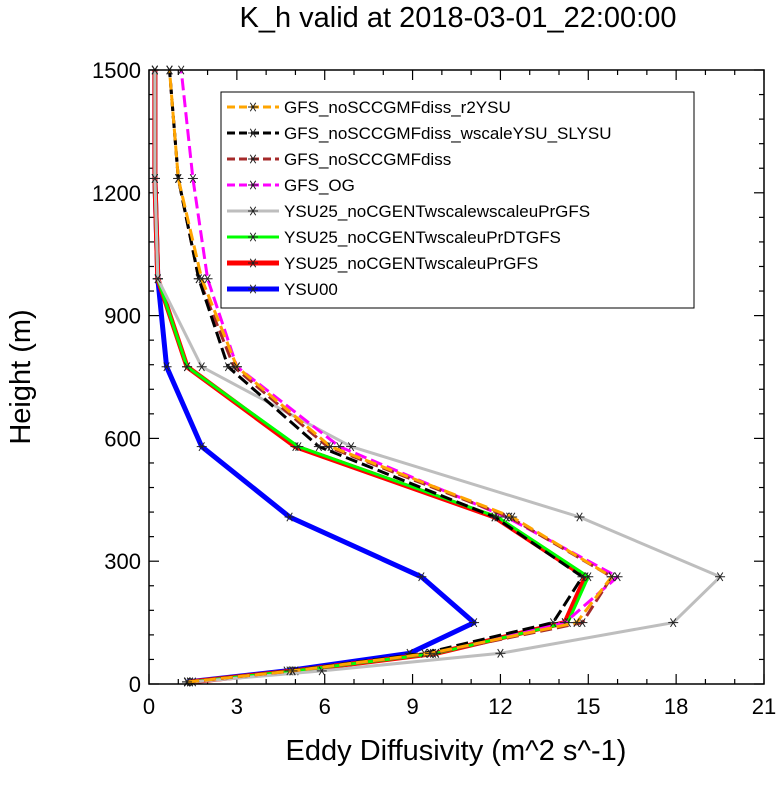  I want to click on y-tick-label: 1500, so click(116, 70).